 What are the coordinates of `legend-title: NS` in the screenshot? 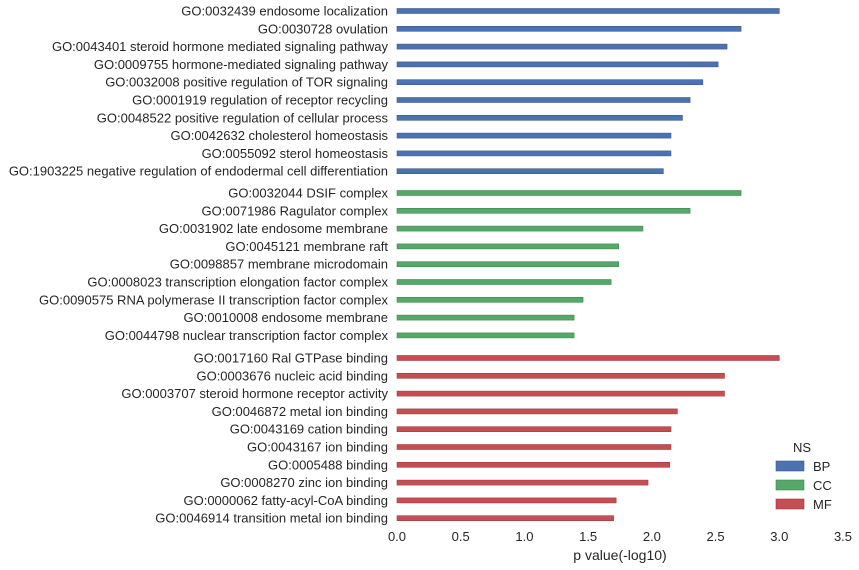 It's located at (802, 447).